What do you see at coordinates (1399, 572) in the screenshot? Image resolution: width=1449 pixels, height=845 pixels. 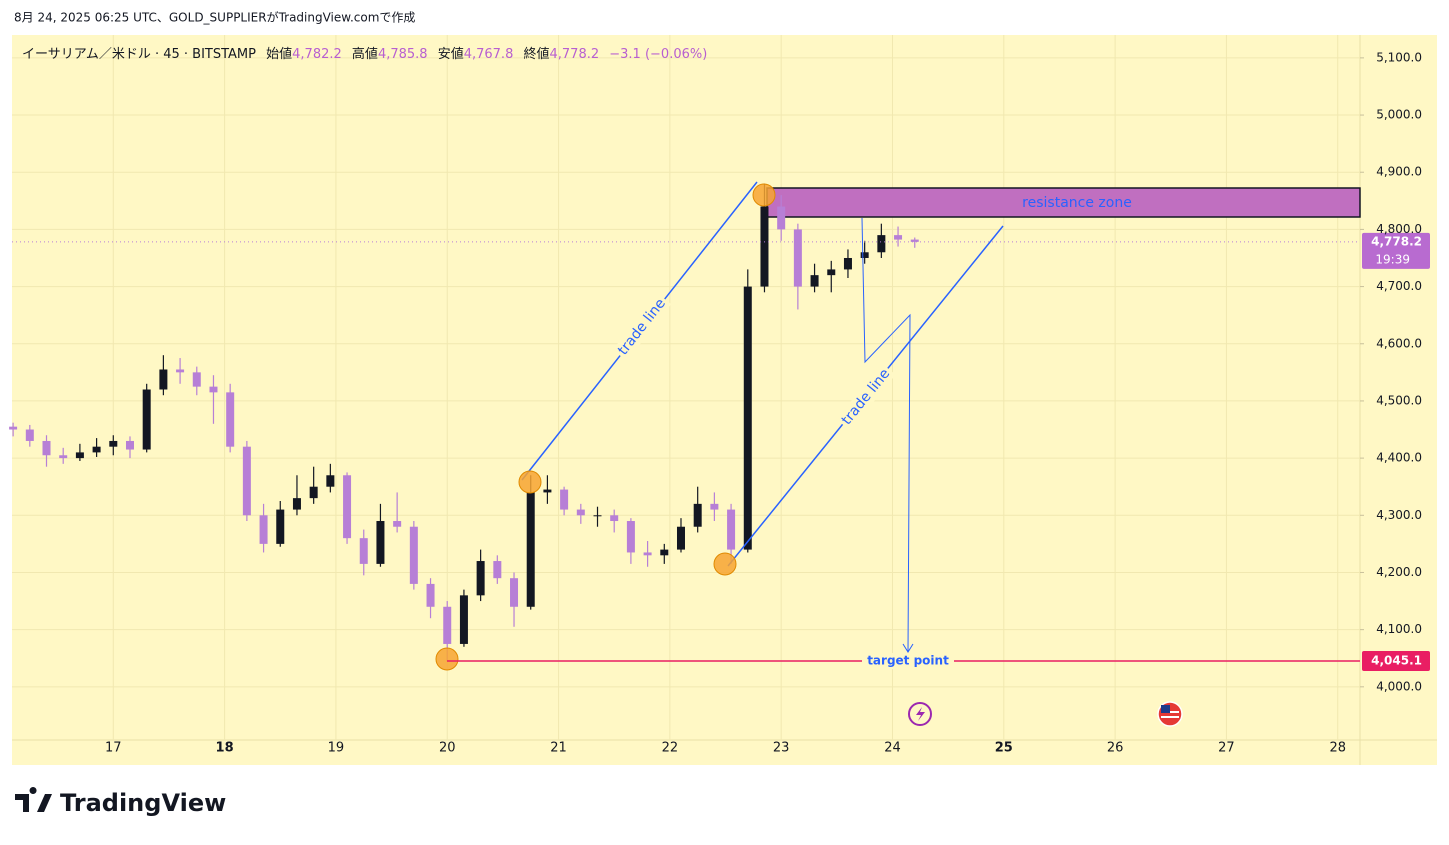 I see `y-tick-label: 4,200.0` at bounding box center [1399, 572].